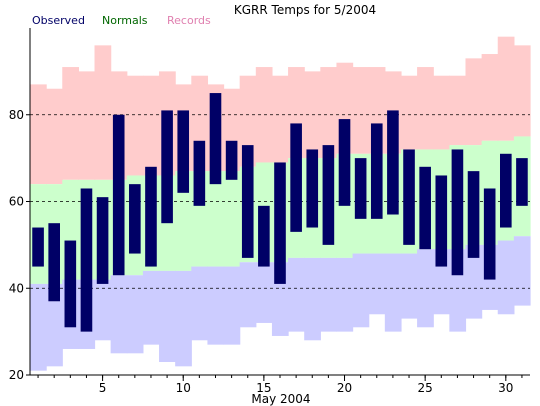  I want to click on legend-records: Records, so click(189, 20).